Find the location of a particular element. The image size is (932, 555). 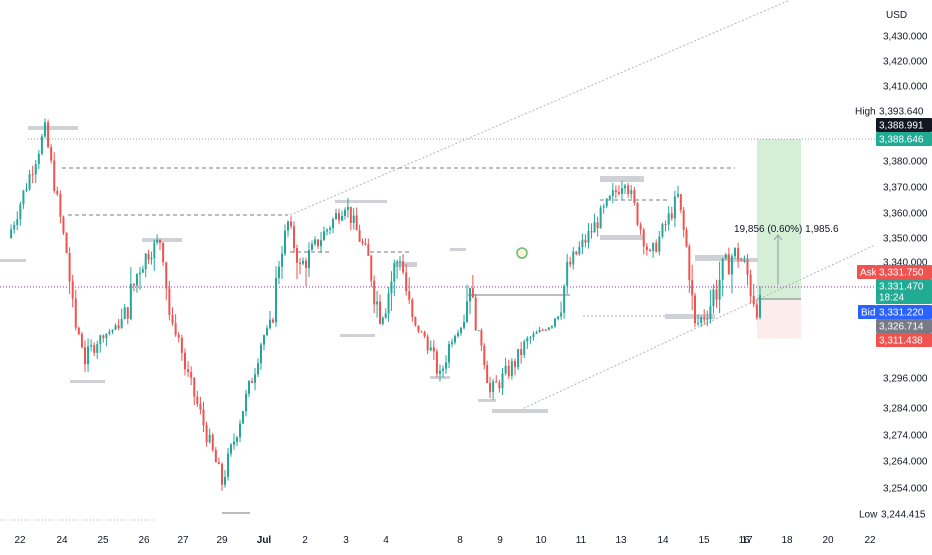

time-tick: 3 is located at coordinates (346, 540).